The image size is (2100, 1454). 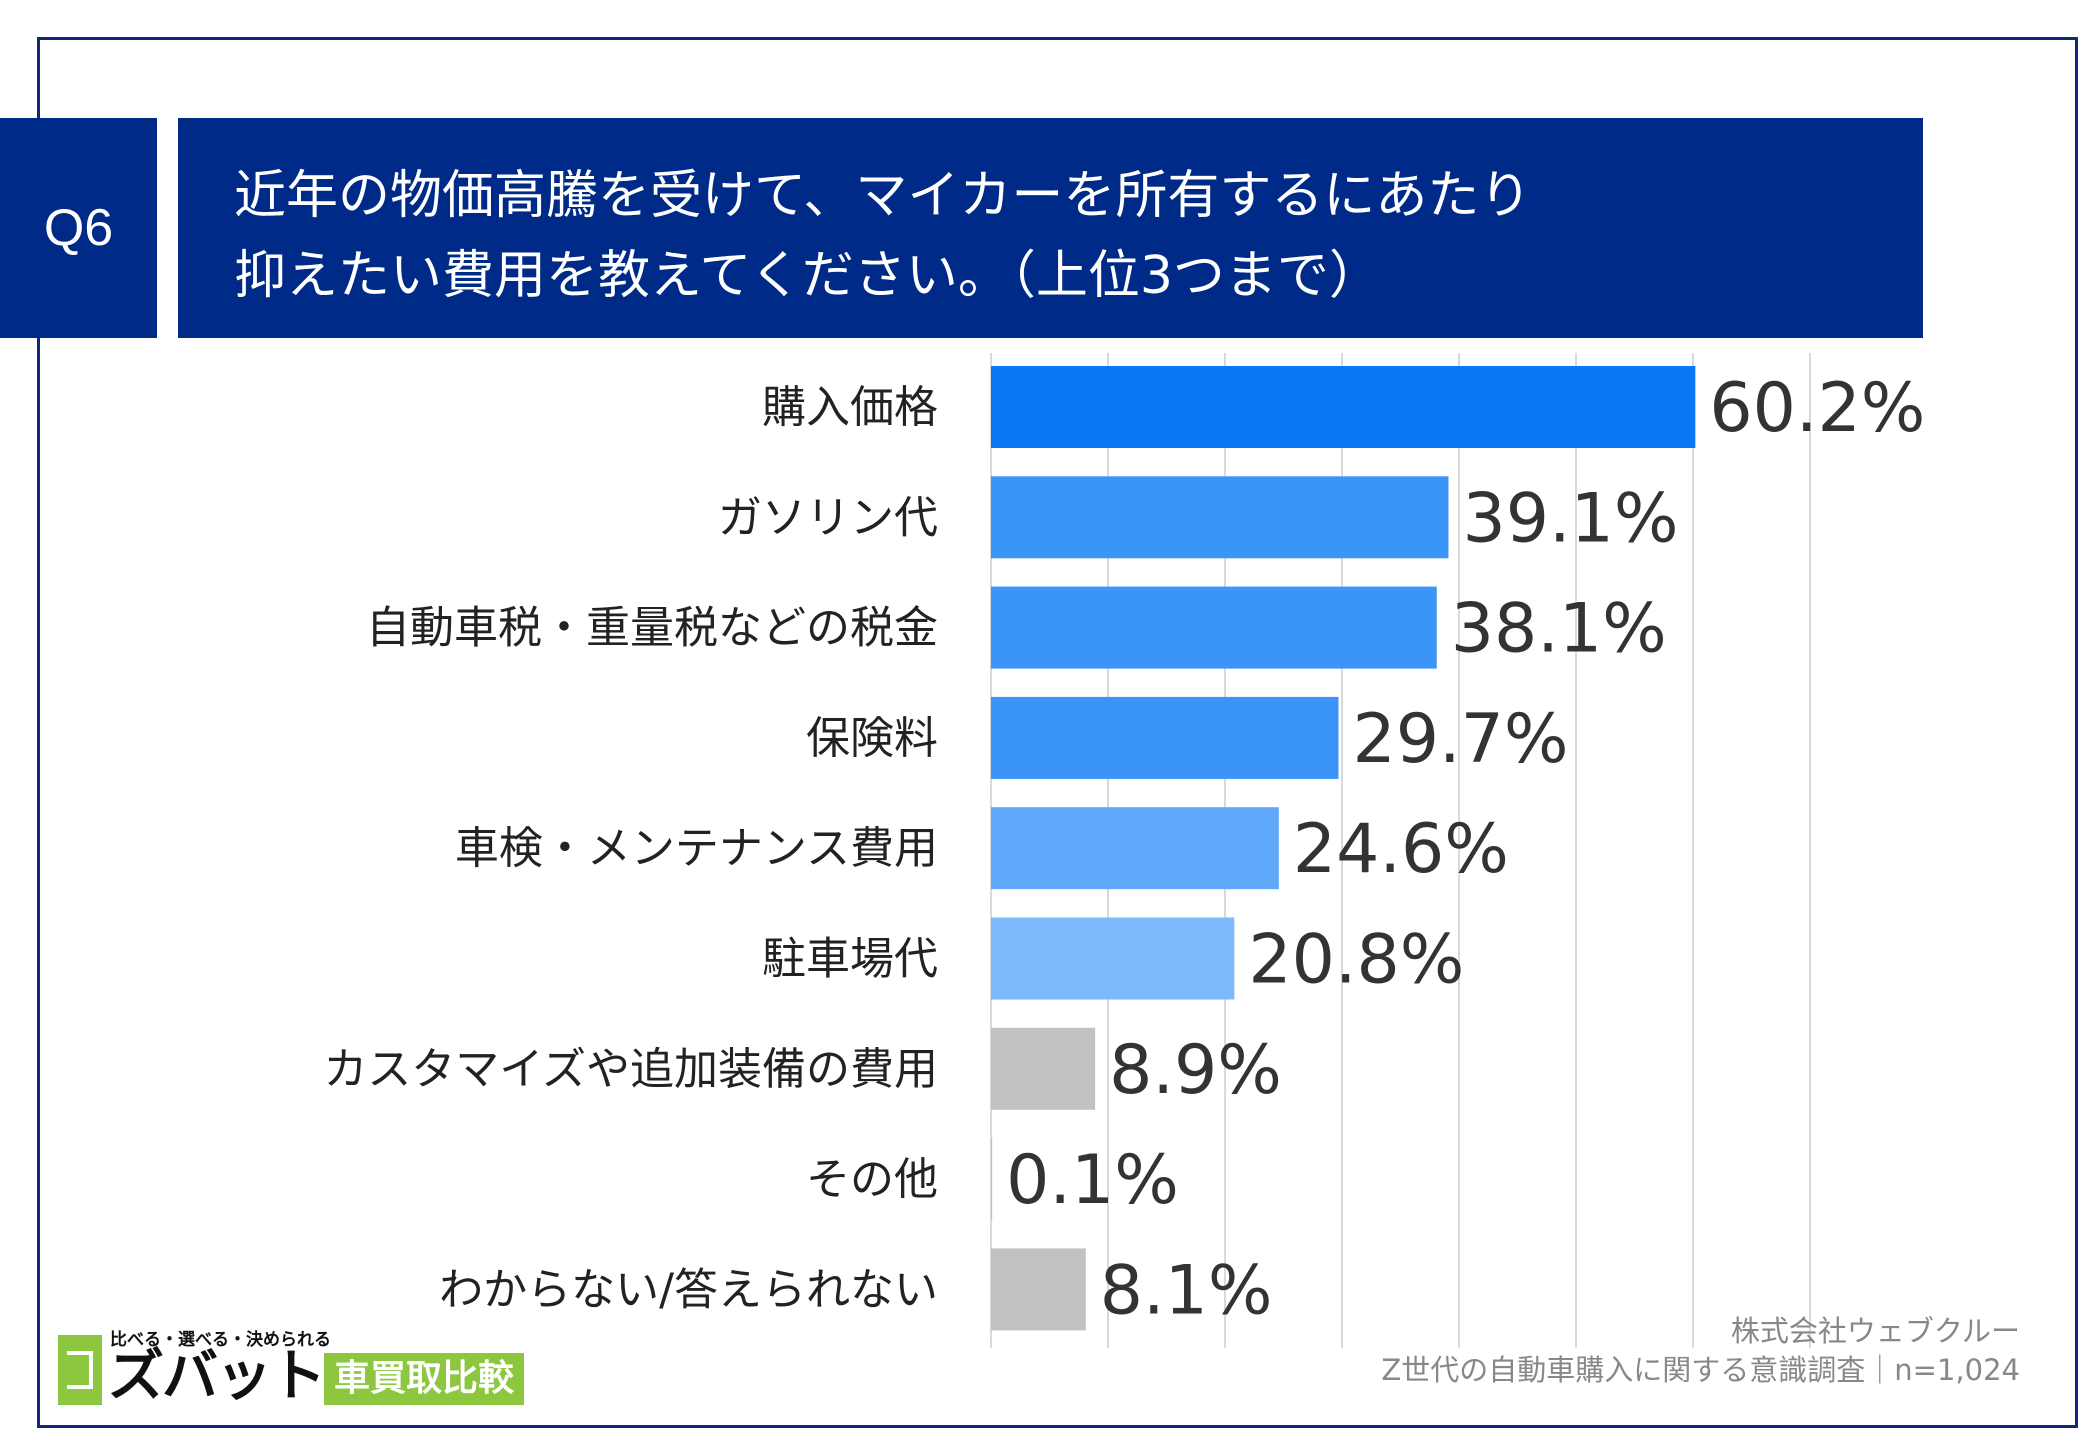 What do you see at coordinates (1570, 518) in the screenshot?
I see `value-label: 39.1%` at bounding box center [1570, 518].